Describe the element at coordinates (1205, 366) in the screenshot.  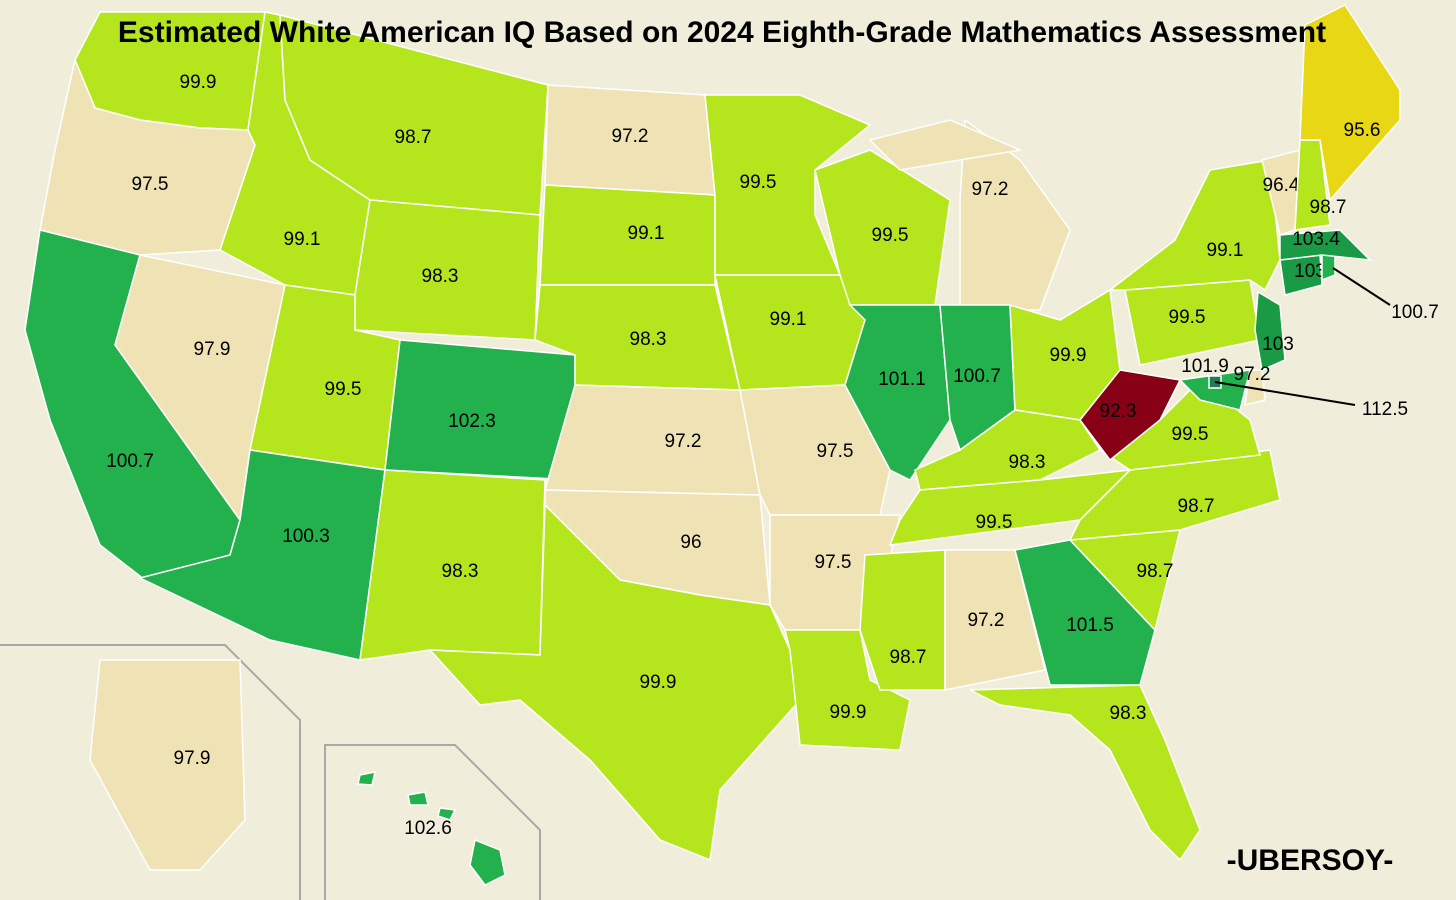
I see `value-label: 101.9` at that location.